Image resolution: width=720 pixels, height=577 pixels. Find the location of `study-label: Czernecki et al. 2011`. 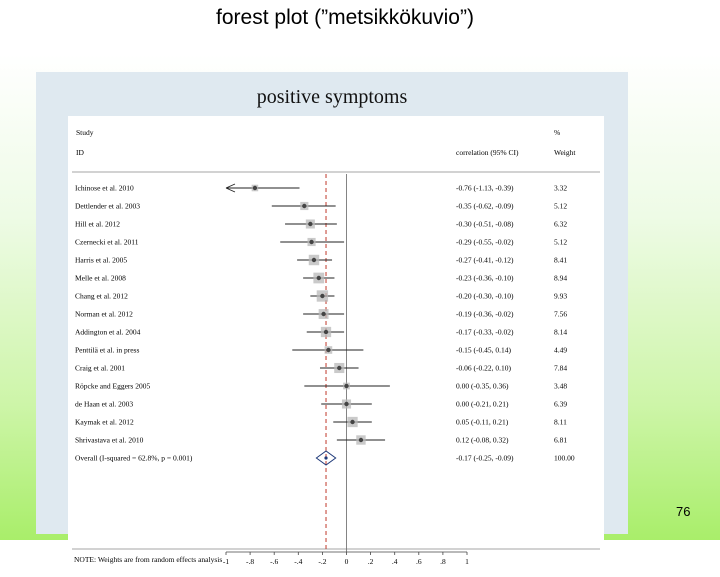

study-label: Czernecki et al. 2011 is located at coordinates (107, 242).